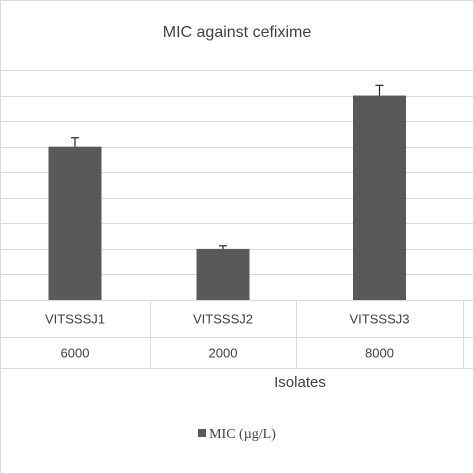 This screenshot has width=474, height=474. Describe the element at coordinates (300, 382) in the screenshot. I see `x-axis-title: Isolates` at that location.